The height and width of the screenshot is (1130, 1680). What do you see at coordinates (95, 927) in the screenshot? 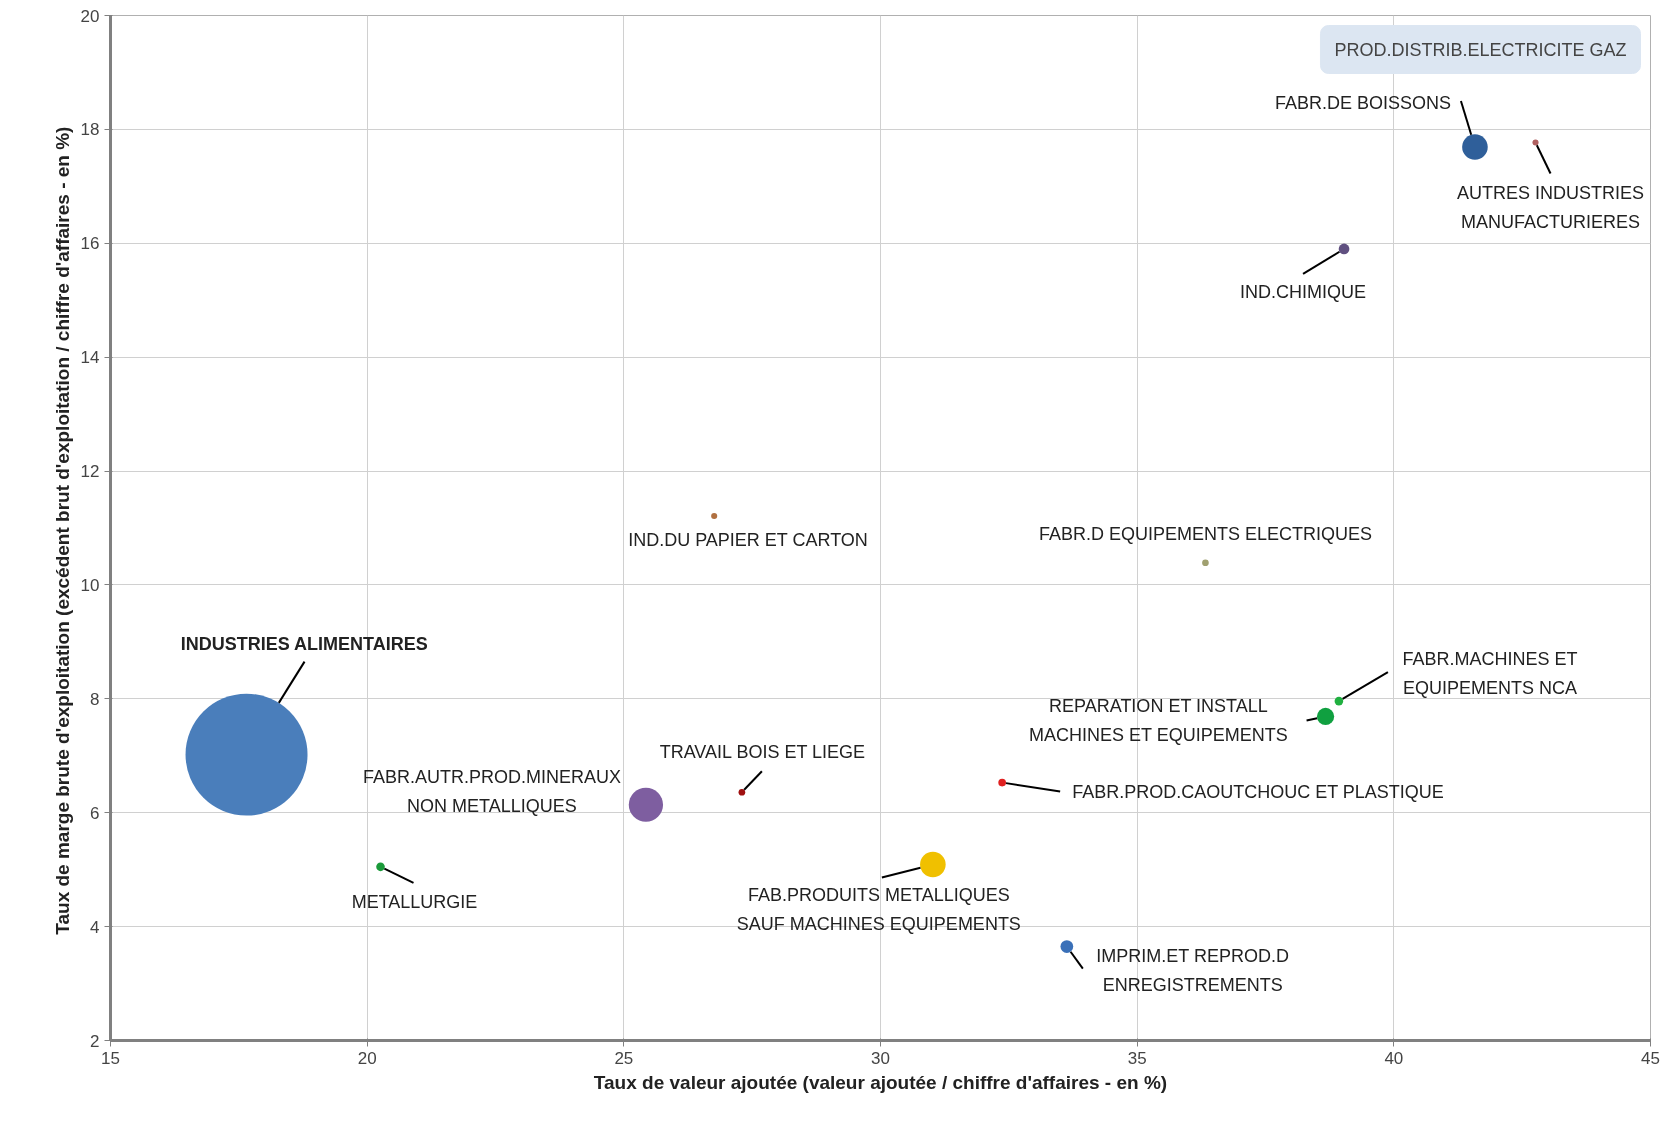
I see `y-tick-label: 4` at bounding box center [95, 927].